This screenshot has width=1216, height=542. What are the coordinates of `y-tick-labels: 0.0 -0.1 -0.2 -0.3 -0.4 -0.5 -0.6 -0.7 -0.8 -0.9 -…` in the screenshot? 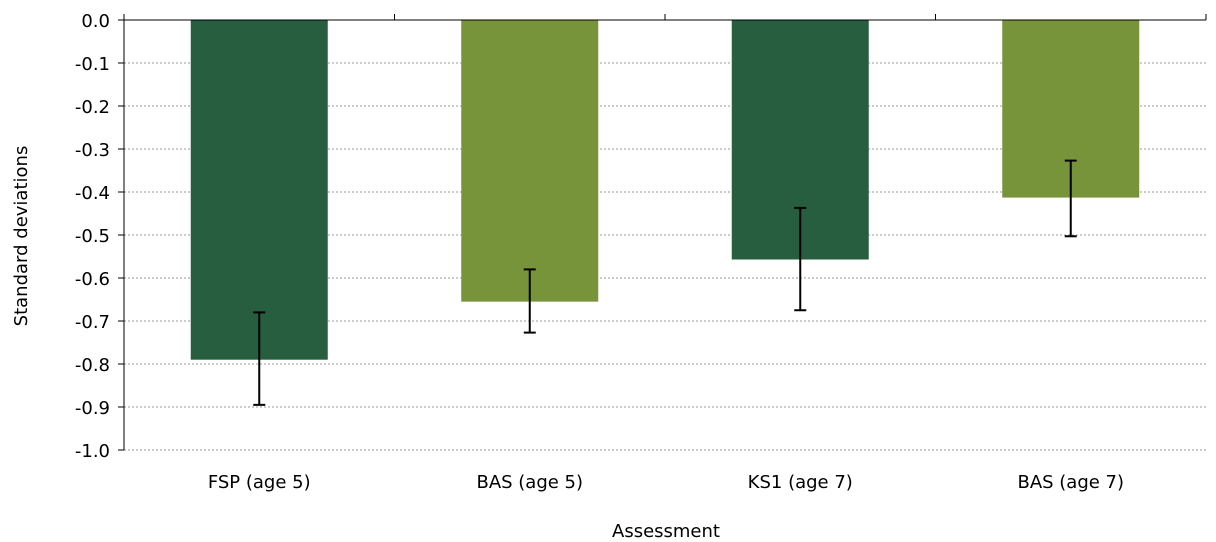 It's located at (92, 236).